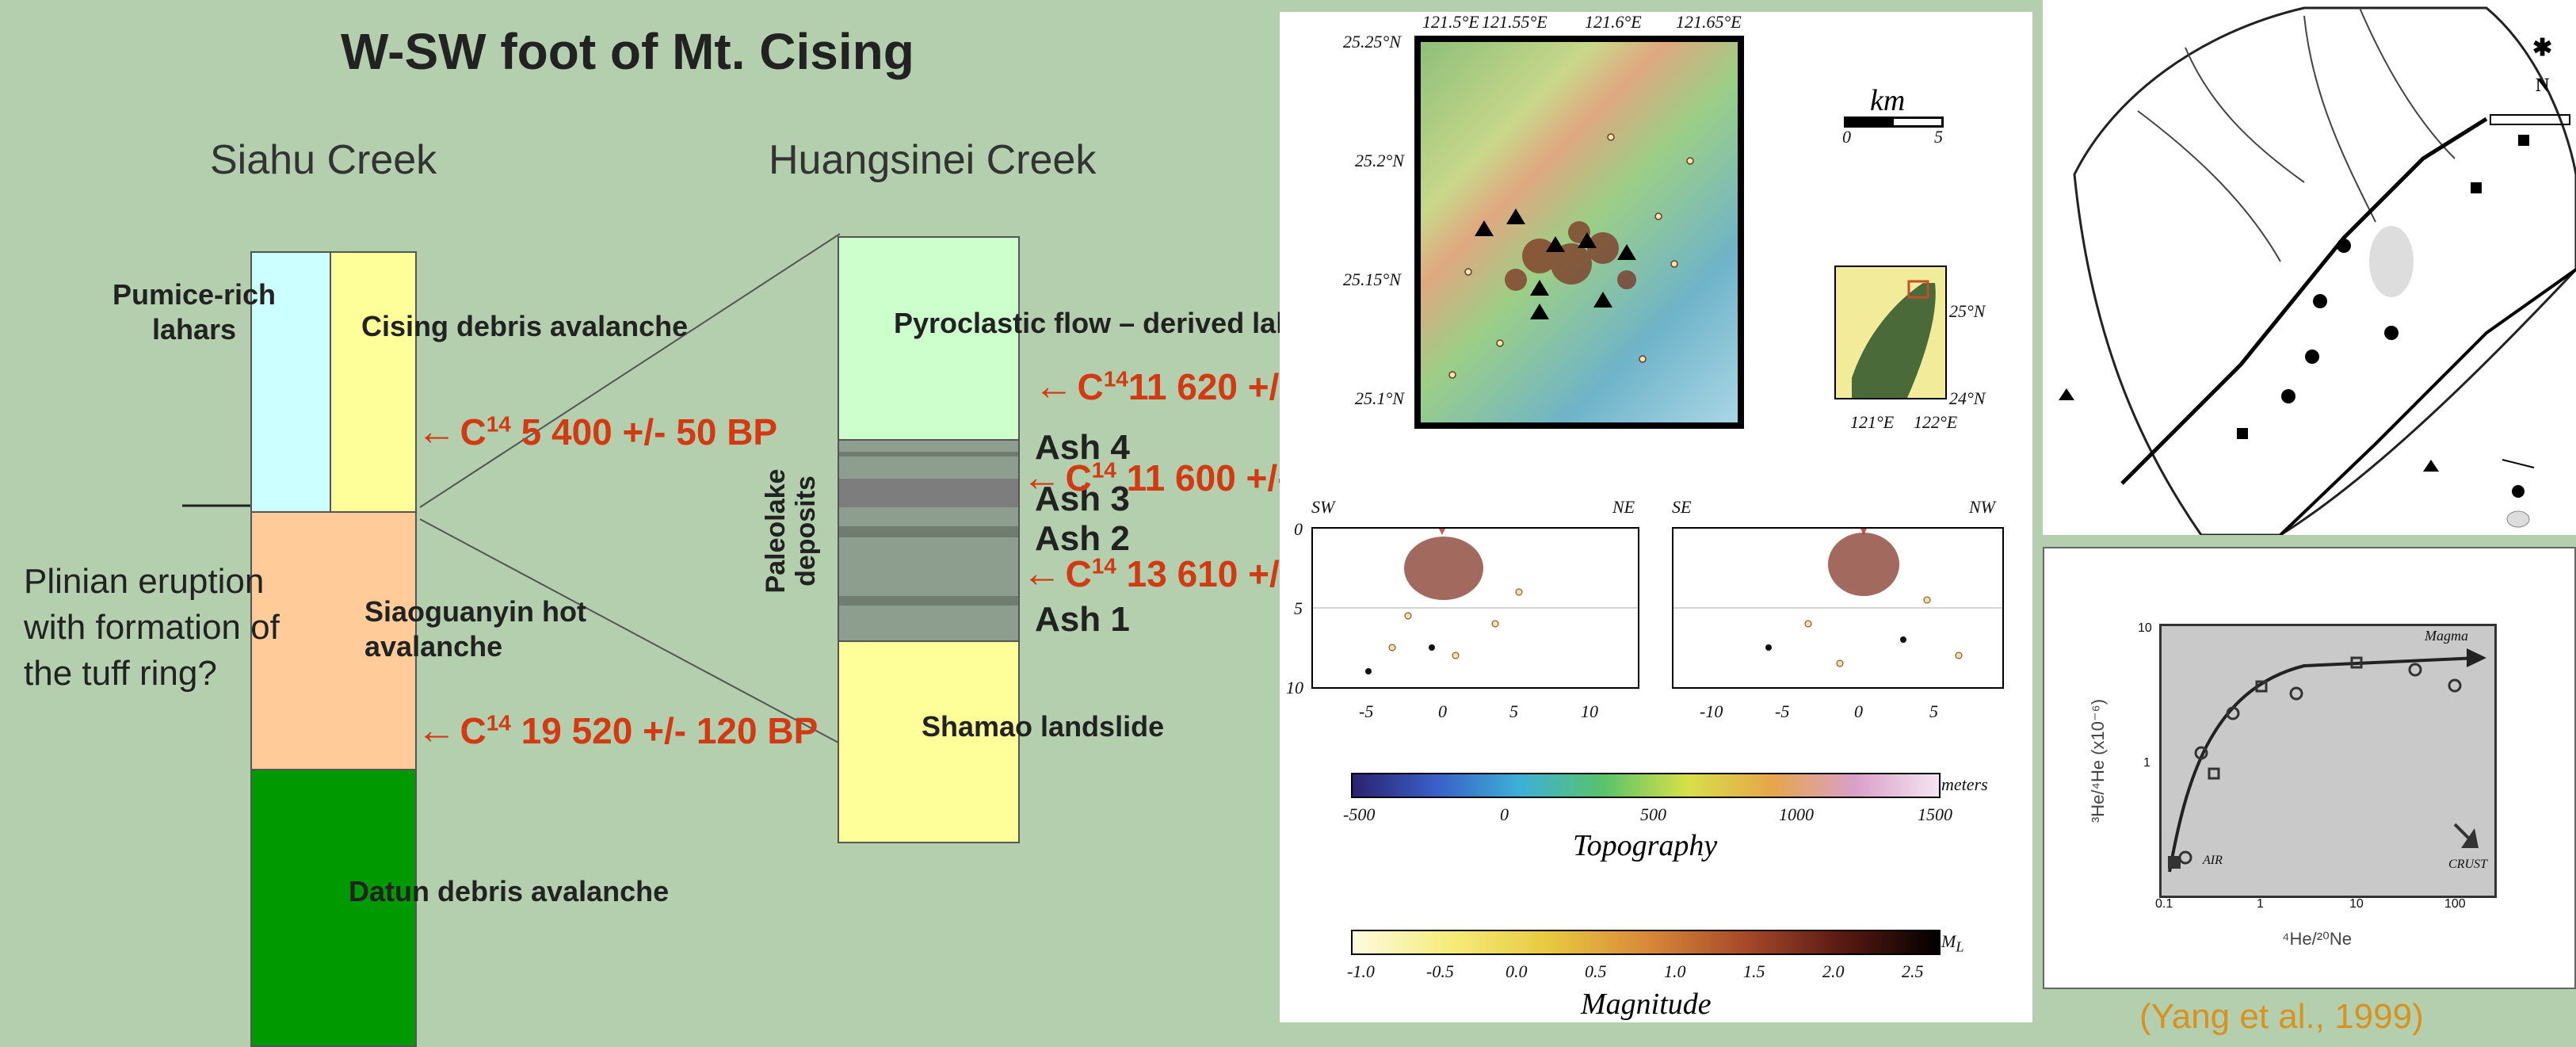 The width and height of the screenshot is (2576, 1047). I want to click on scale-max: 5, so click(1939, 137).